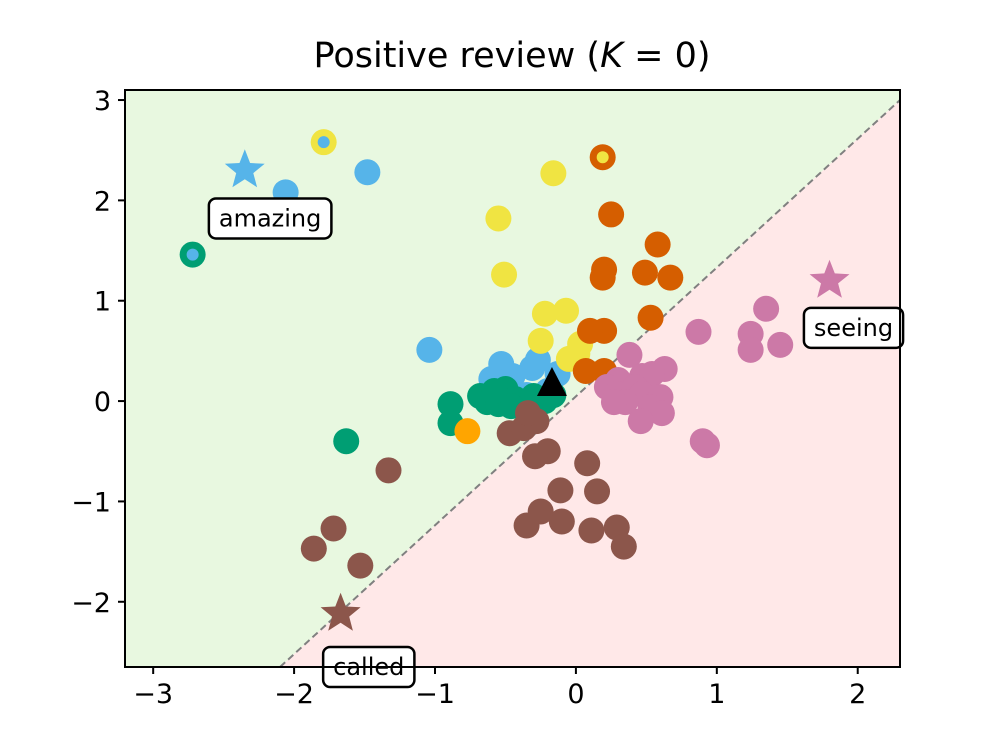 The width and height of the screenshot is (1000, 750). I want to click on chart-title: Positive review (K = 0), so click(511, 56).